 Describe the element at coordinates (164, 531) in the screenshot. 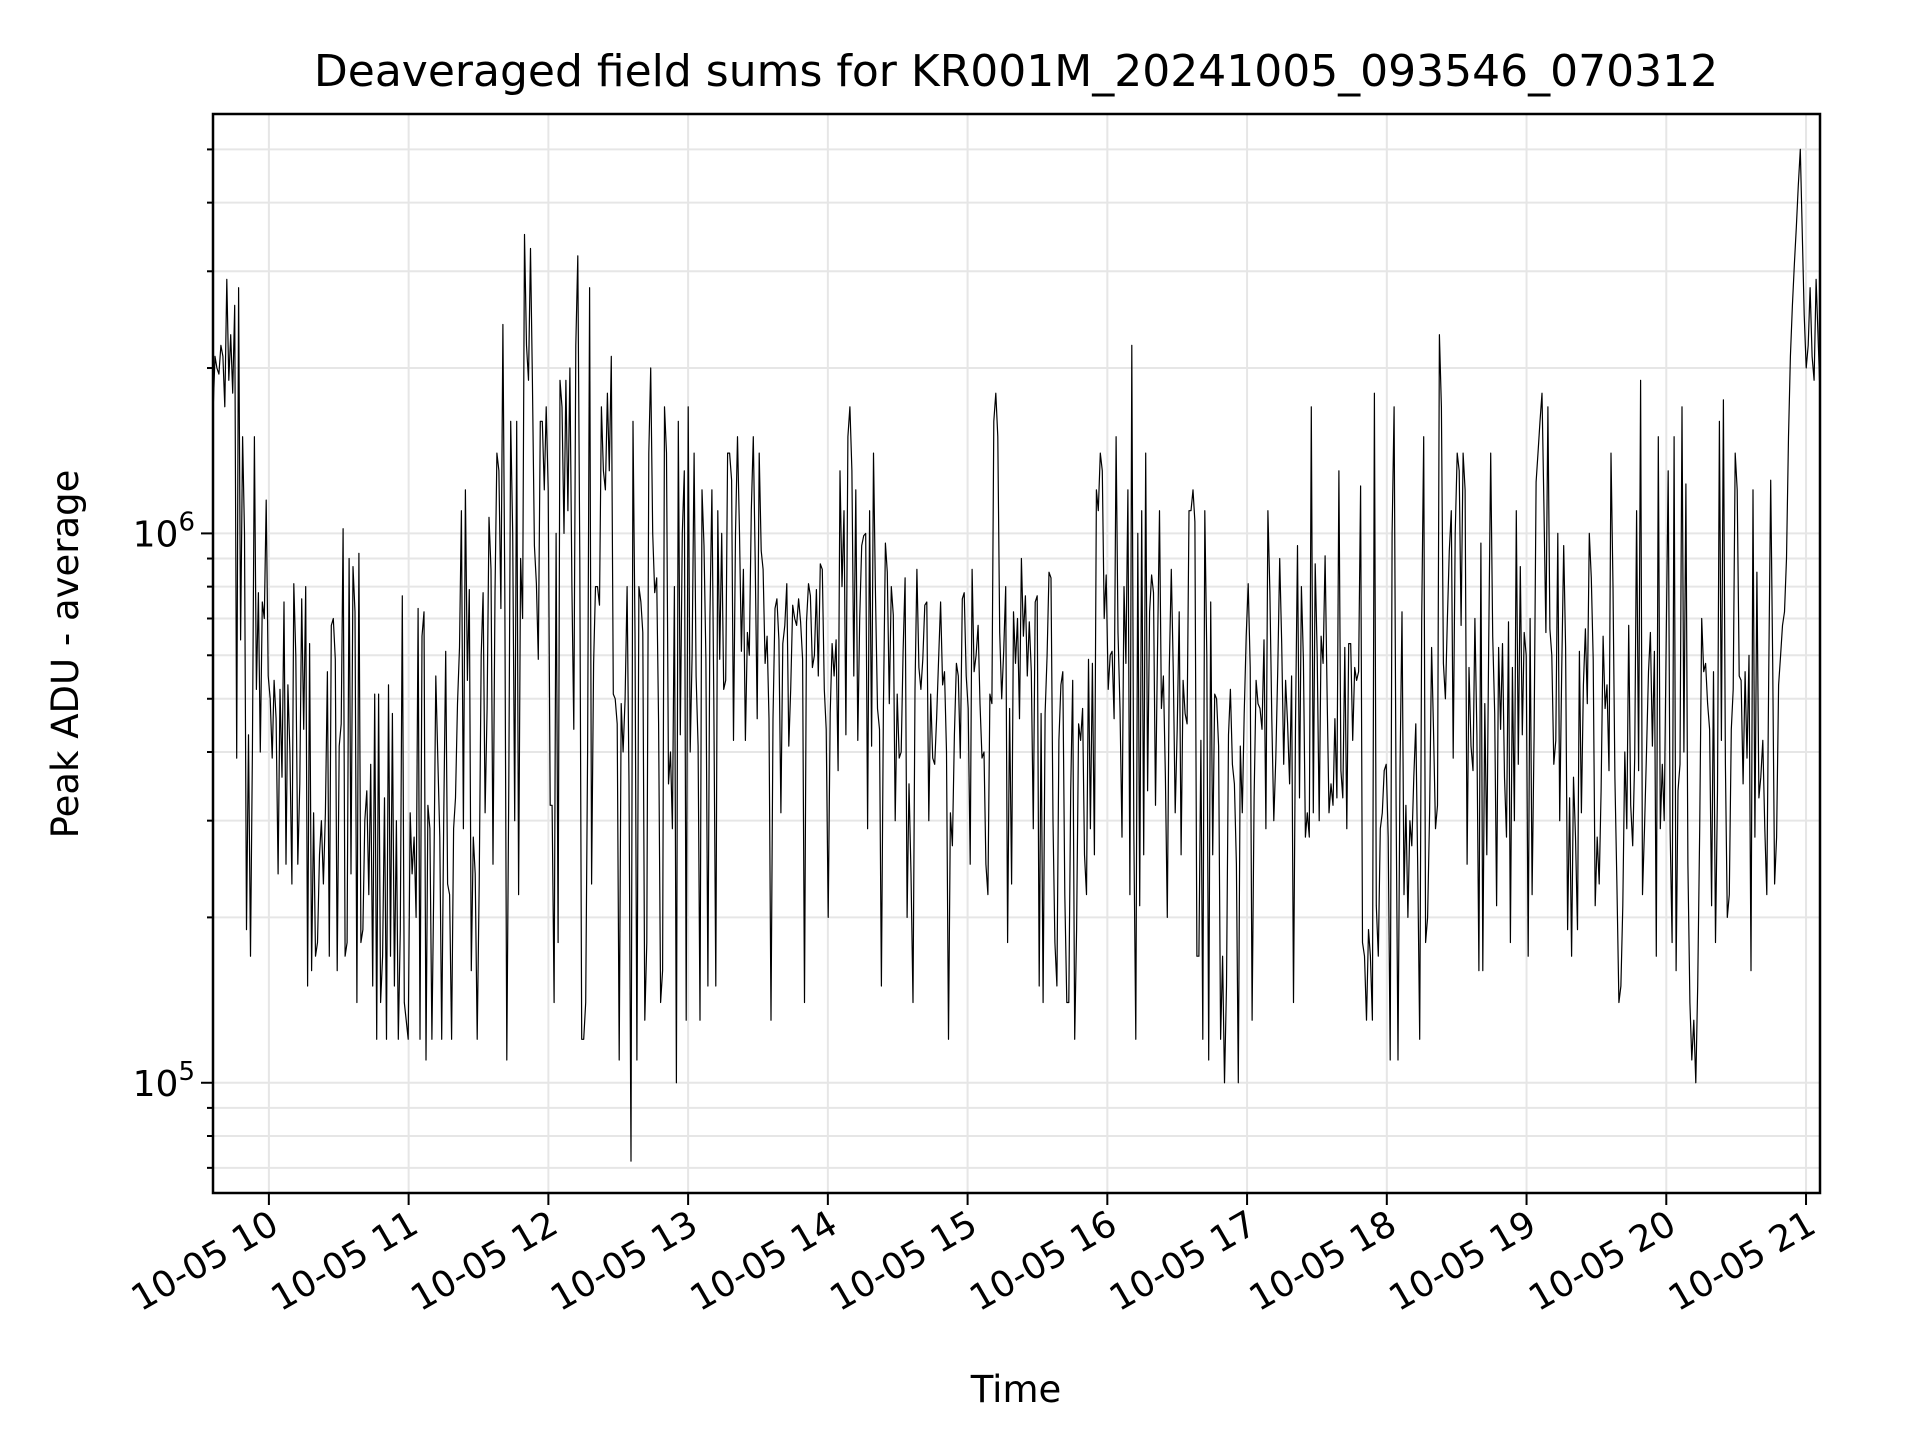

I see `y-tick-label: 10⁶` at that location.